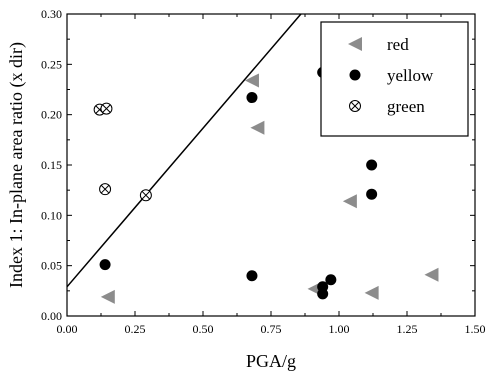  I want to click on x-axis-title: PGA/g, so click(271, 361).